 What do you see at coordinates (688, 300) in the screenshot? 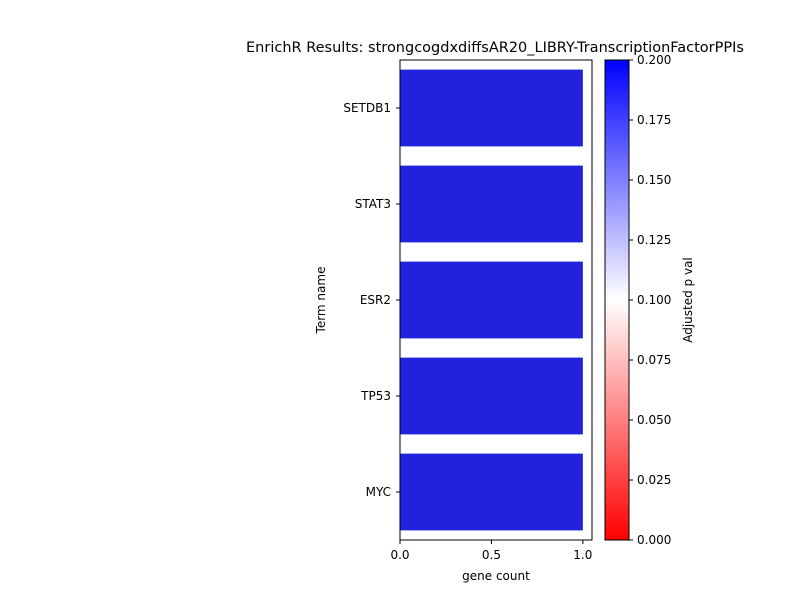
I see `colorbar-label: Adjusted p val` at bounding box center [688, 300].